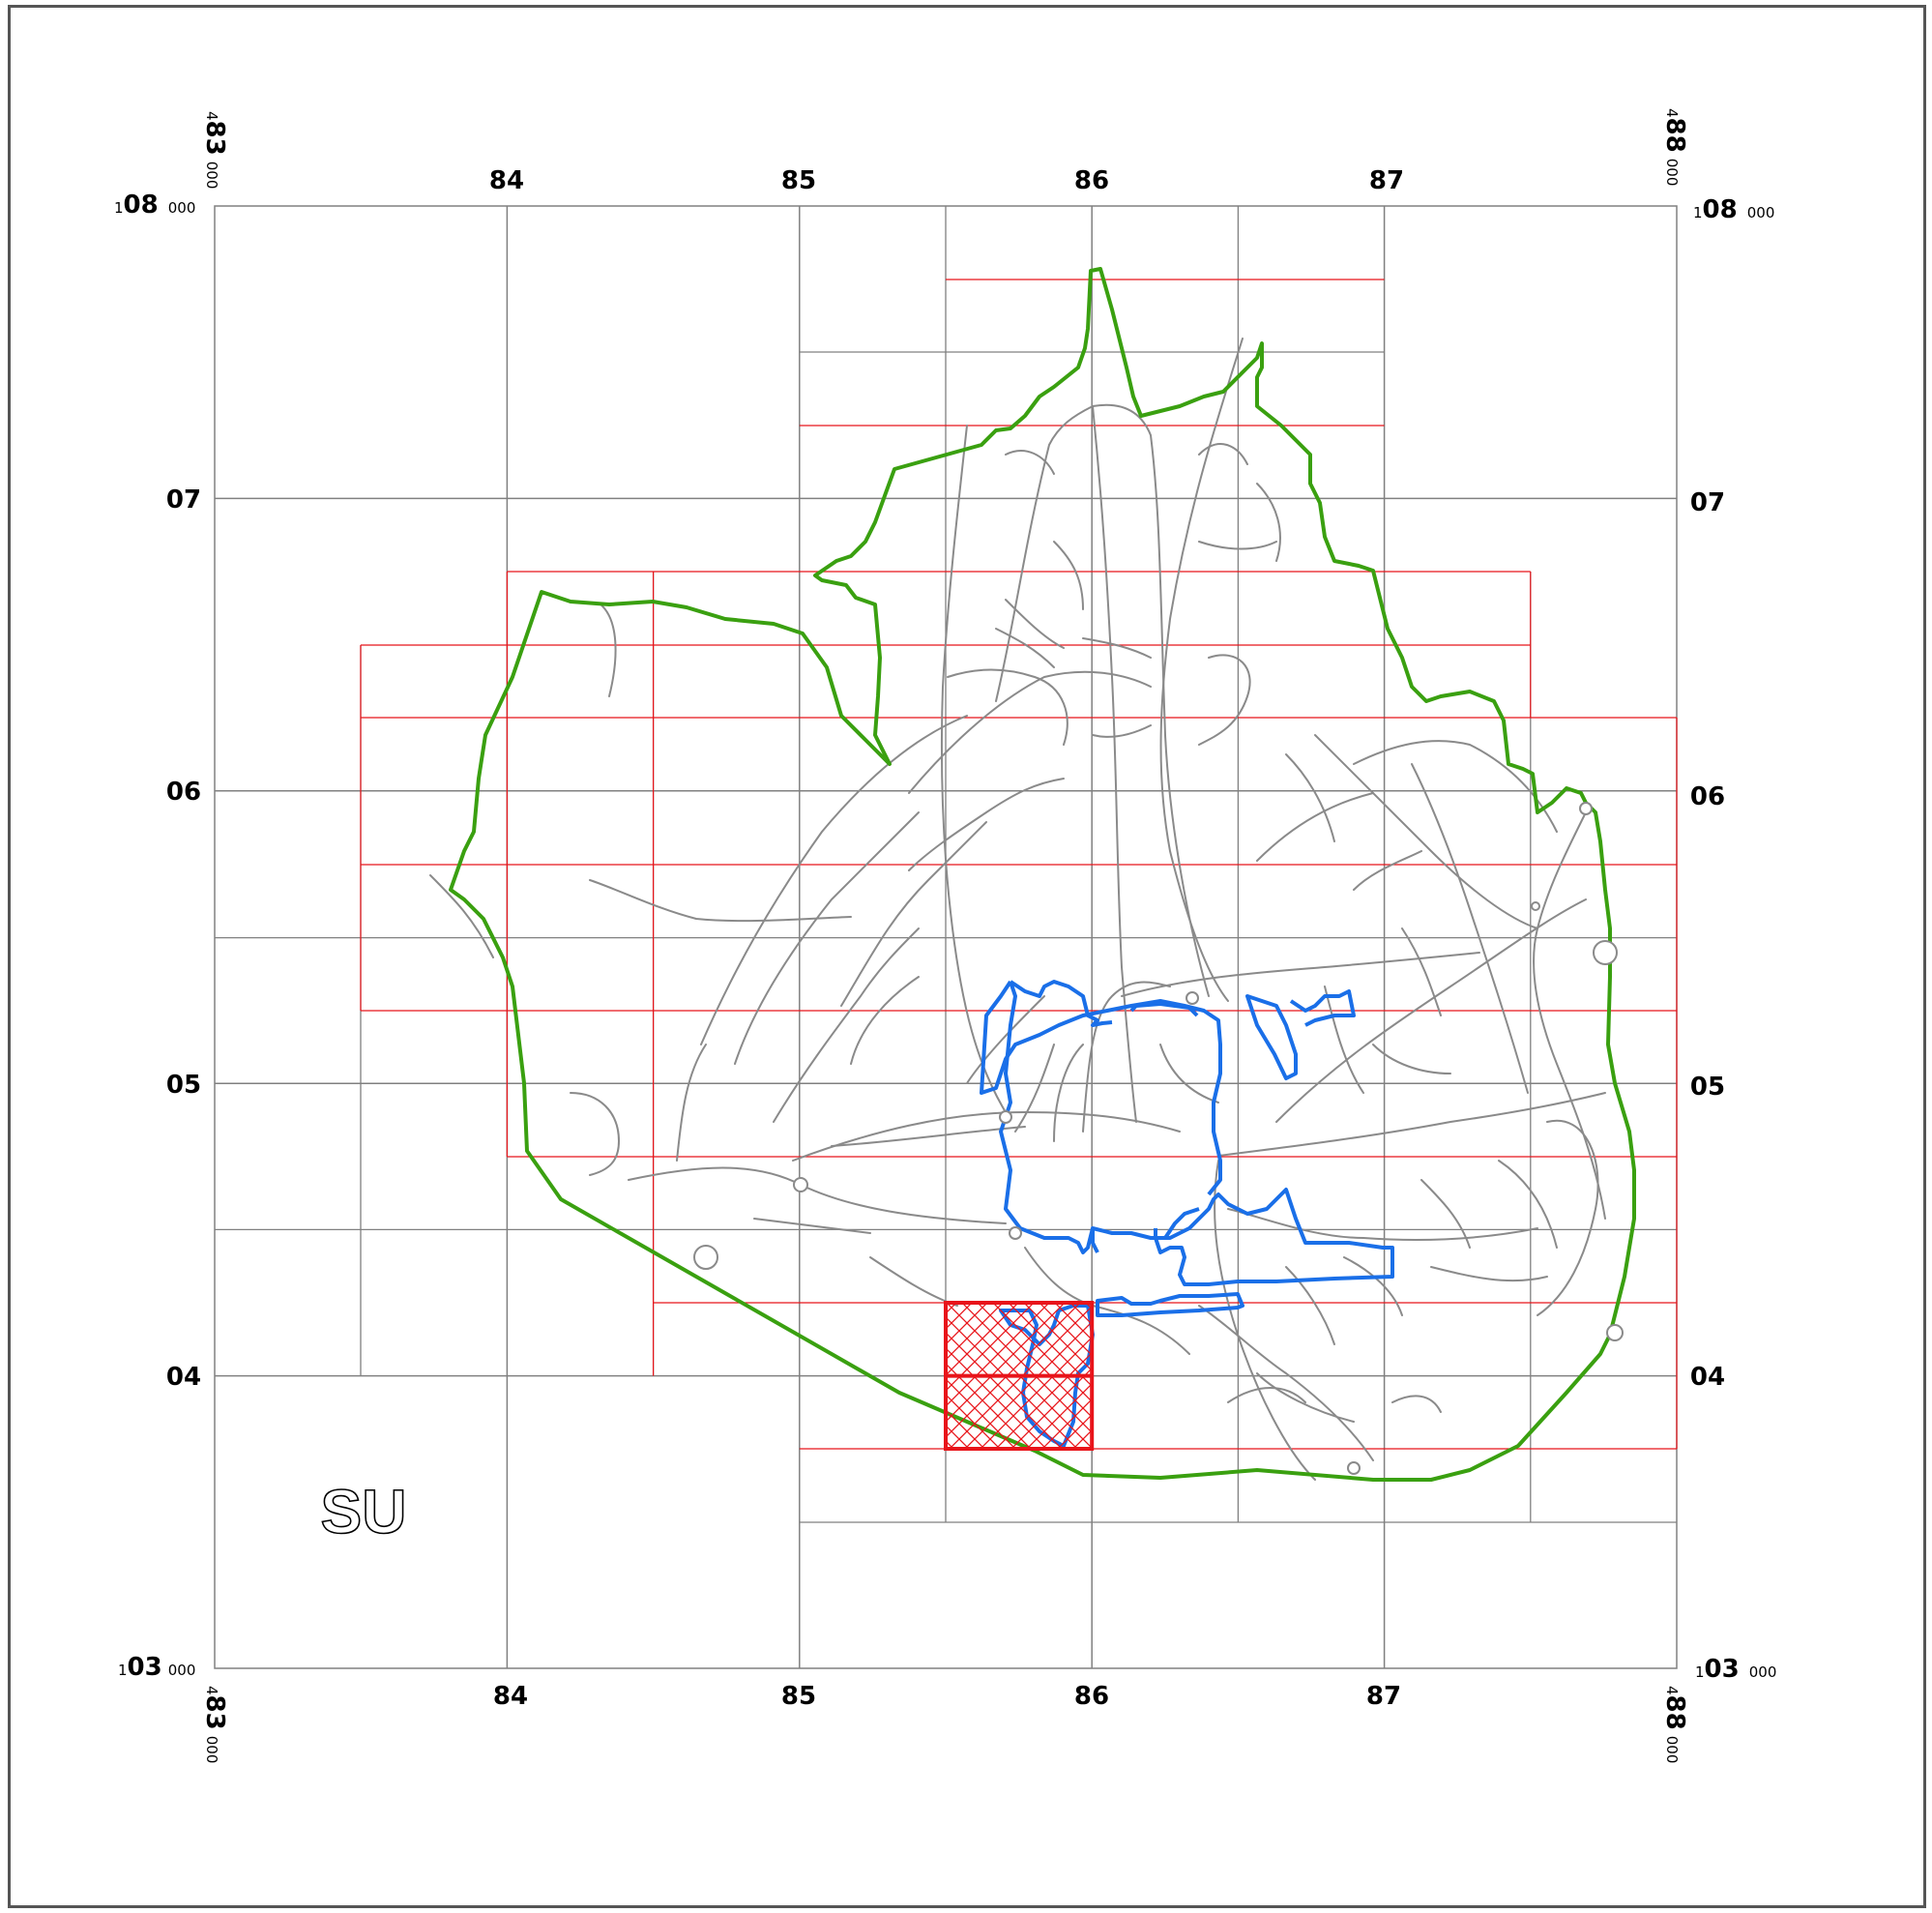  I want to click on easting-label-top: 87, so click(1386, 180).